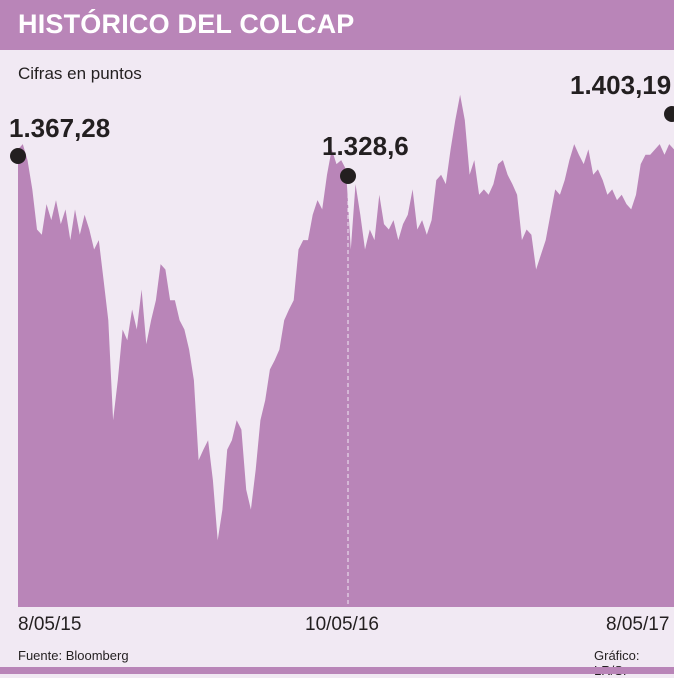 This screenshot has height=678, width=674. Describe the element at coordinates (342, 624) in the screenshot. I see `x-tick-label: 10/05/16` at that location.